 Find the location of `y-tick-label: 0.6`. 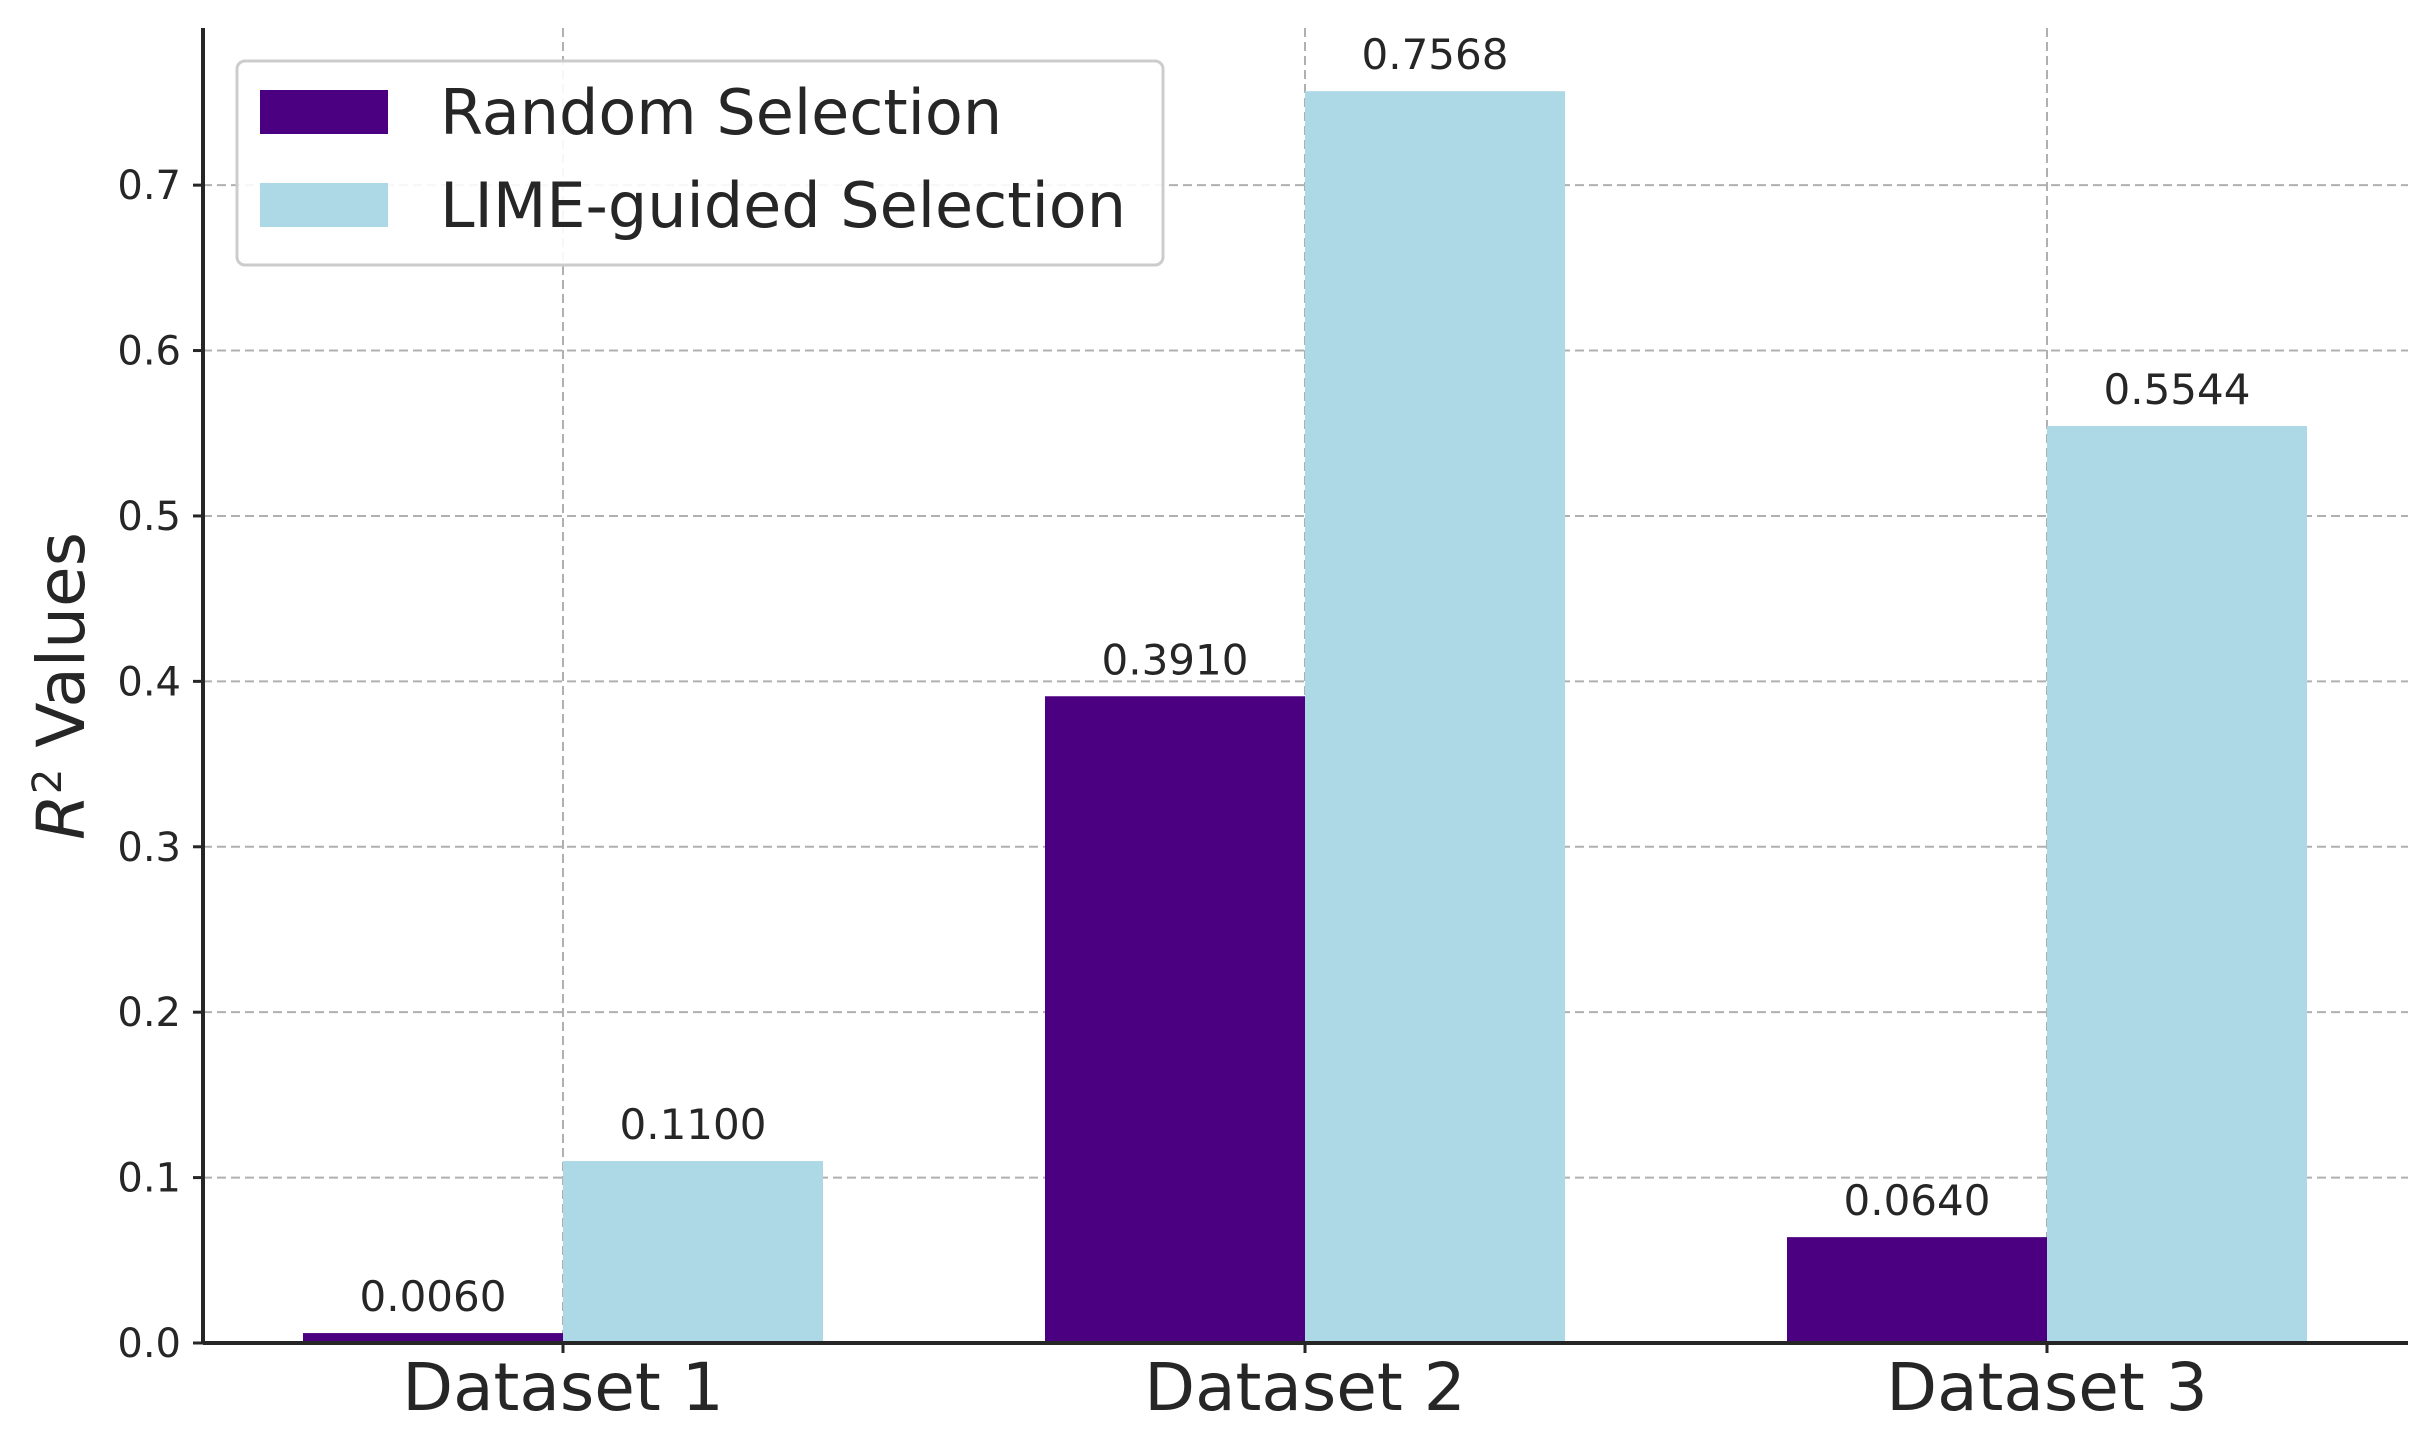

y-tick-label: 0.6 is located at coordinates (149, 352).